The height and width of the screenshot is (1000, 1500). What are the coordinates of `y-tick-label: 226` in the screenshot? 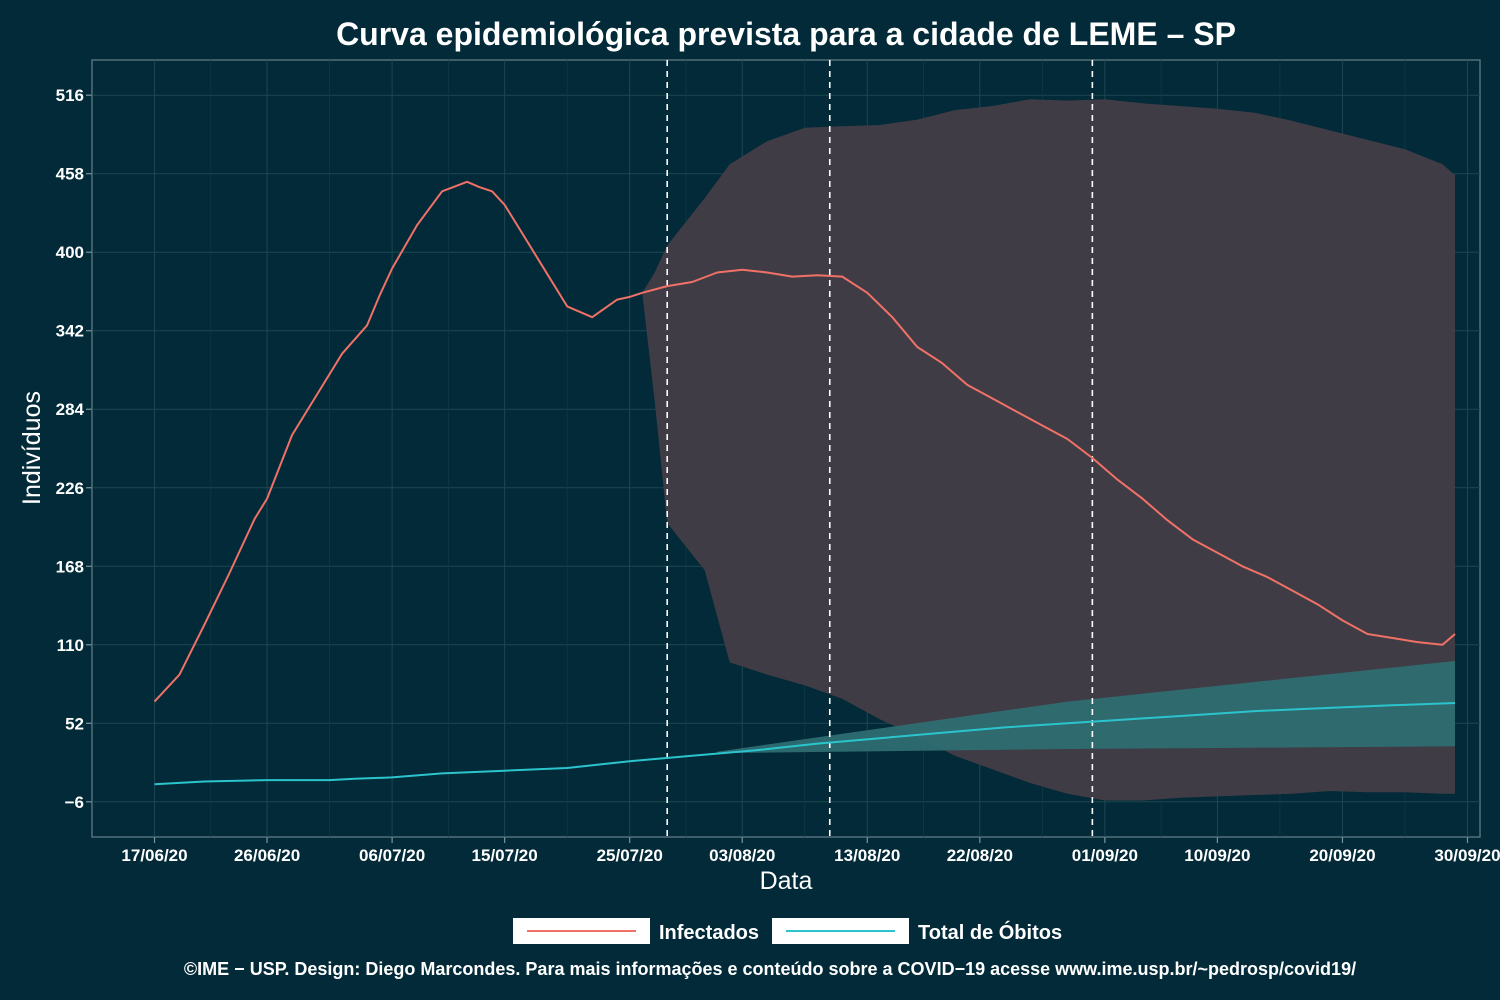 It's located at (70, 488).